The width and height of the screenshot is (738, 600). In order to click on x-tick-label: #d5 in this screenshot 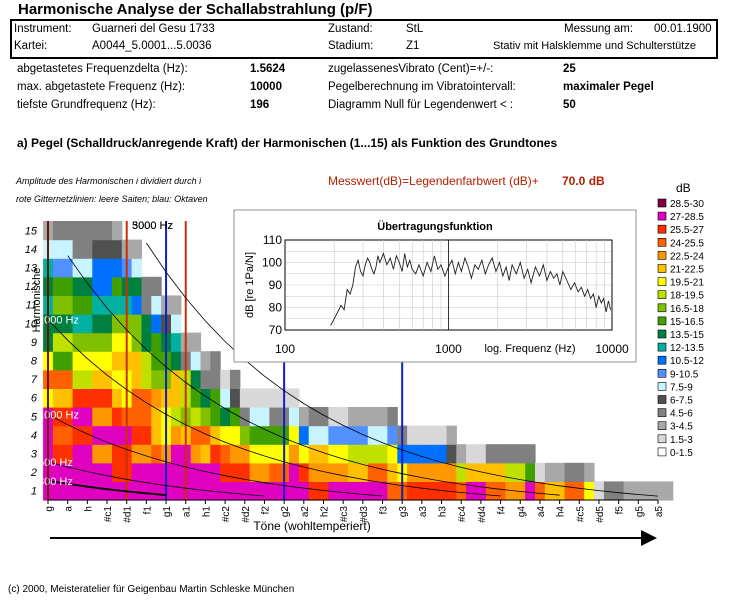, I will do `click(600, 514)`.